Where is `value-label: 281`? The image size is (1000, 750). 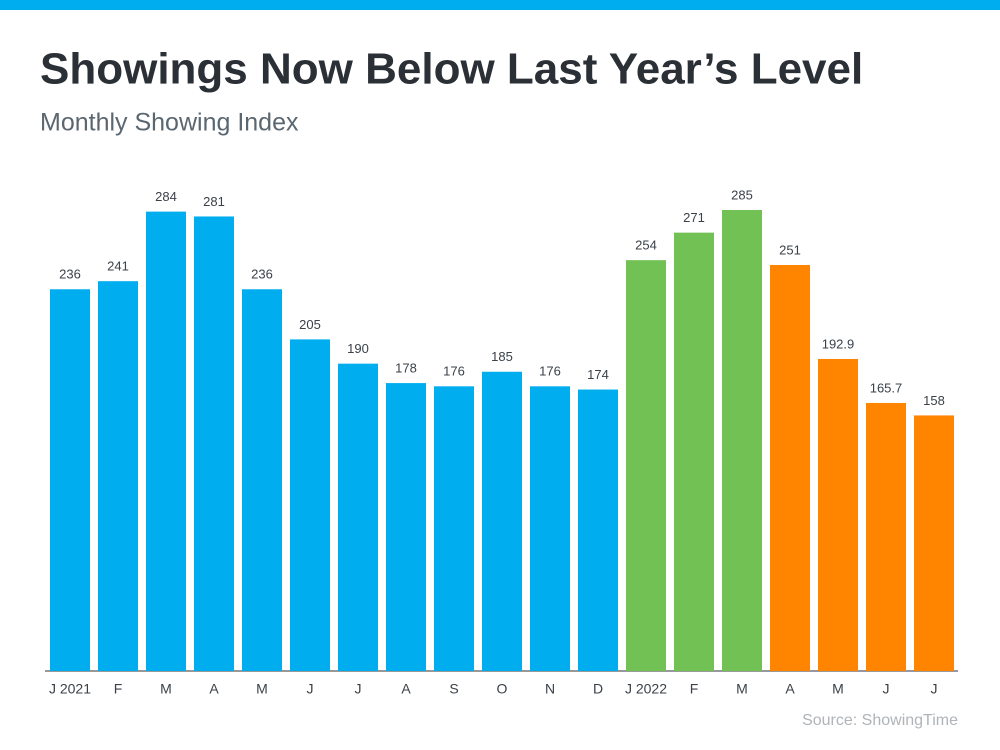 value-label: 281 is located at coordinates (214, 201).